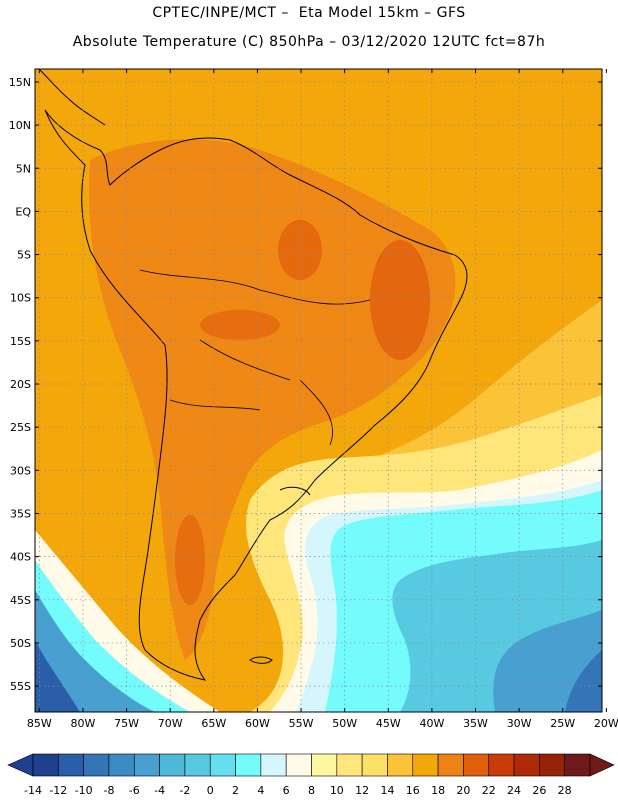 Image resolution: width=618 pixels, height=800 pixels. What do you see at coordinates (20, 298) in the screenshot?
I see `lat-label: 10S` at bounding box center [20, 298].